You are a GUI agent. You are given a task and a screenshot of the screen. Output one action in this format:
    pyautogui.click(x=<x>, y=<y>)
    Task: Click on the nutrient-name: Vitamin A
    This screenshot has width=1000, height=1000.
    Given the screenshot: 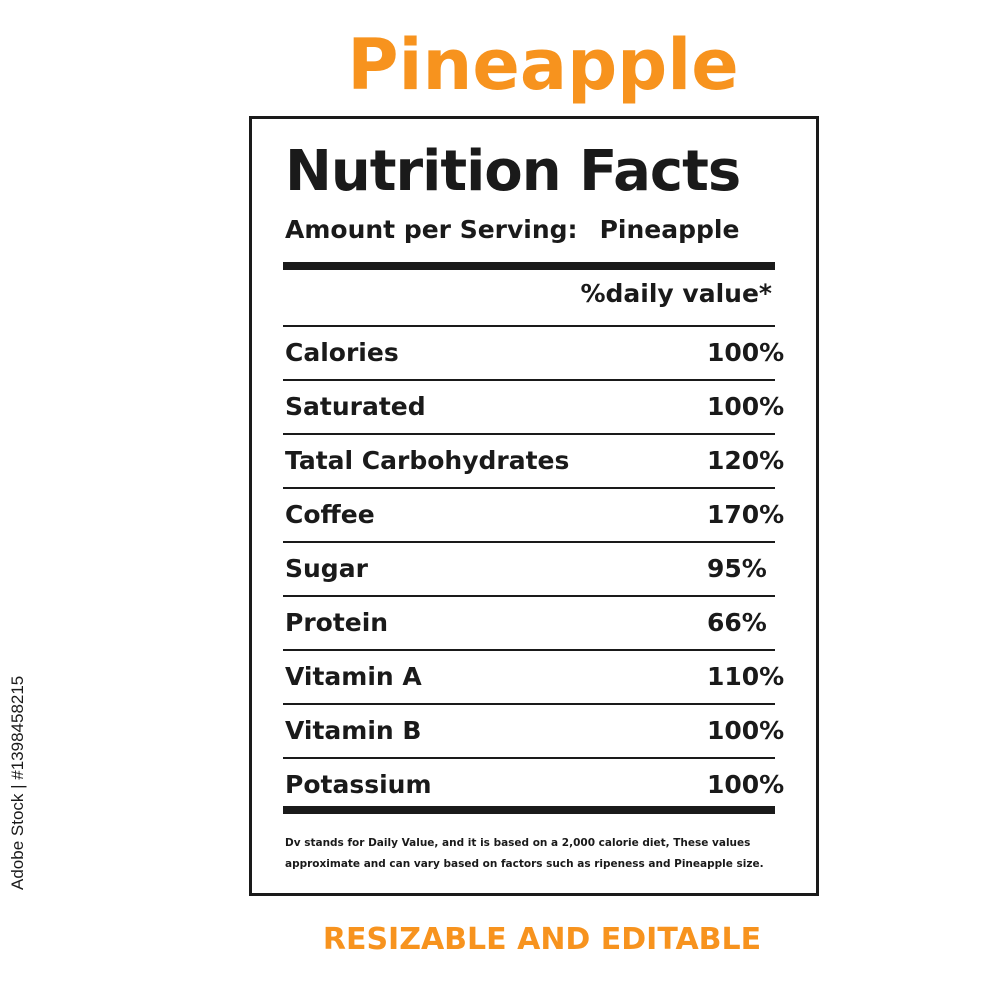 What is the action you would take?
    pyautogui.click(x=353, y=676)
    